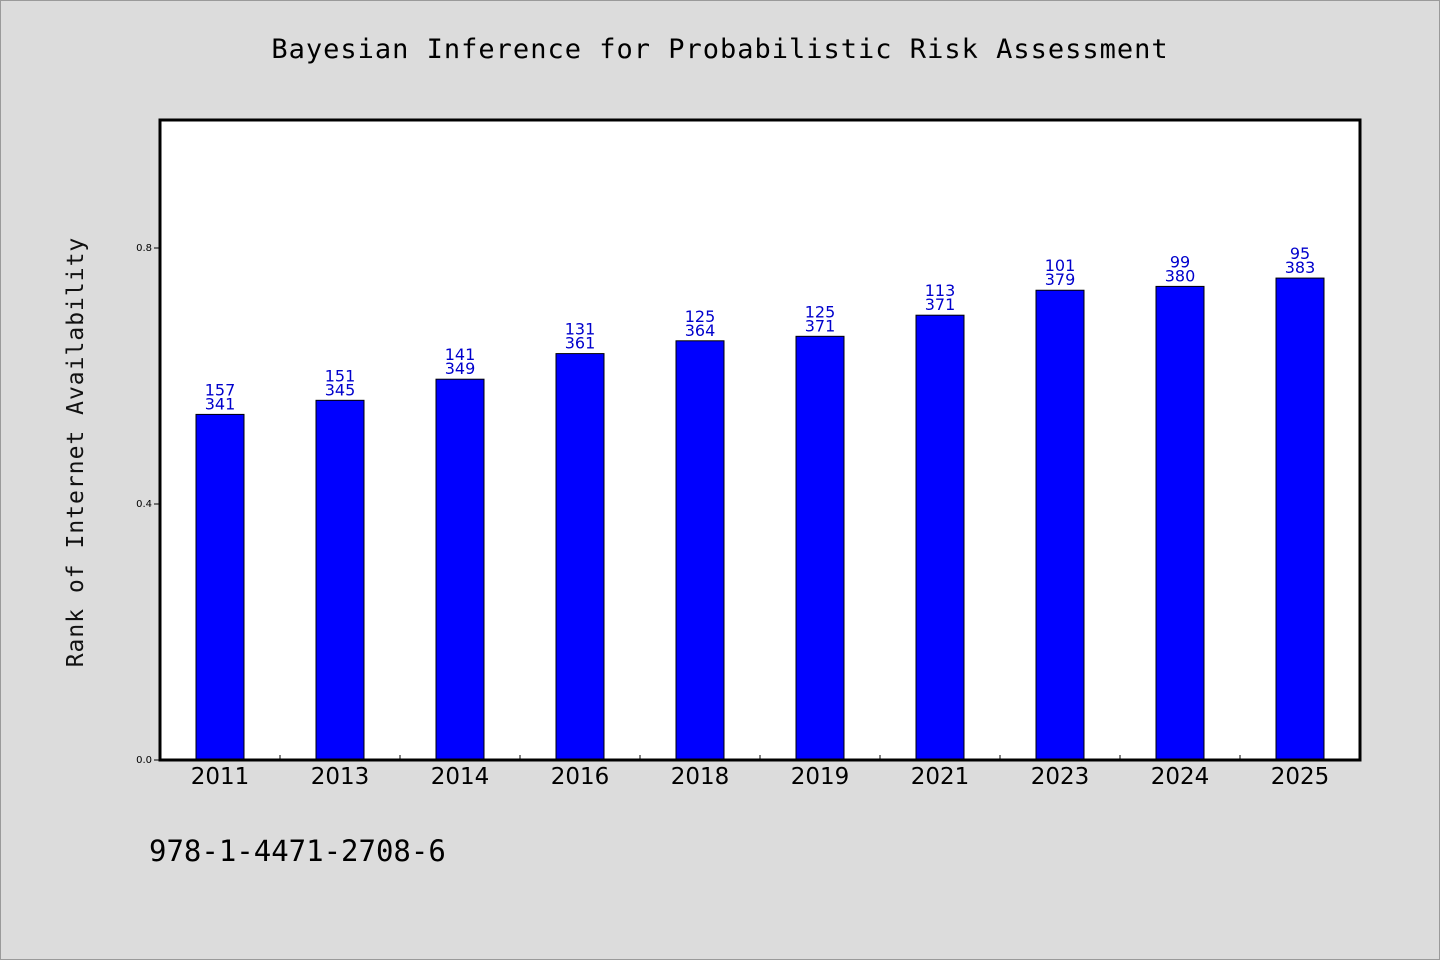 This screenshot has width=1440, height=960. Describe the element at coordinates (1180, 777) in the screenshot. I see `x-tick-label: 2024` at that location.